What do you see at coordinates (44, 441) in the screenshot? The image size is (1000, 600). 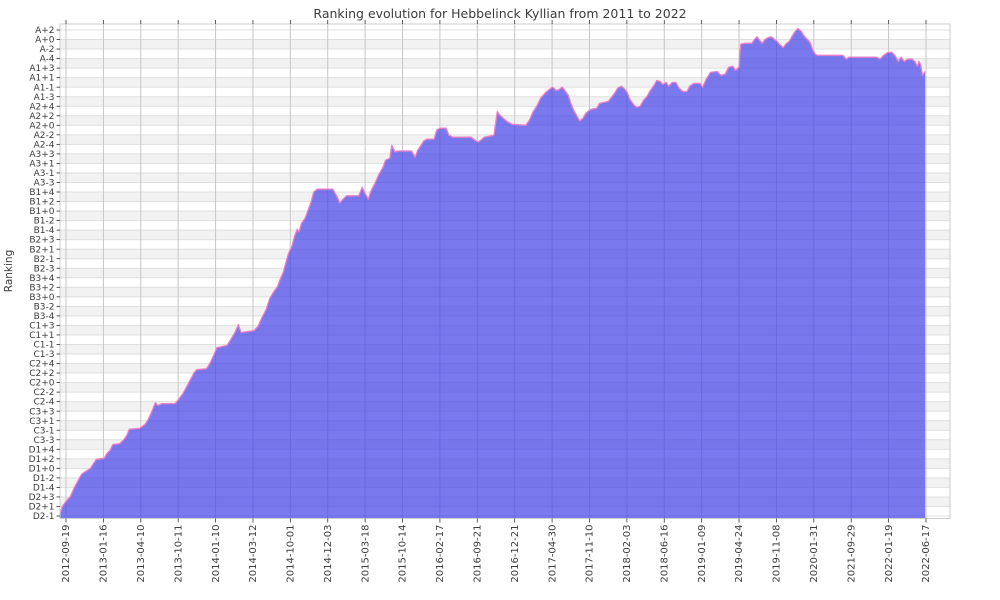 I see `y-tick-label: C3-3` at bounding box center [44, 441].